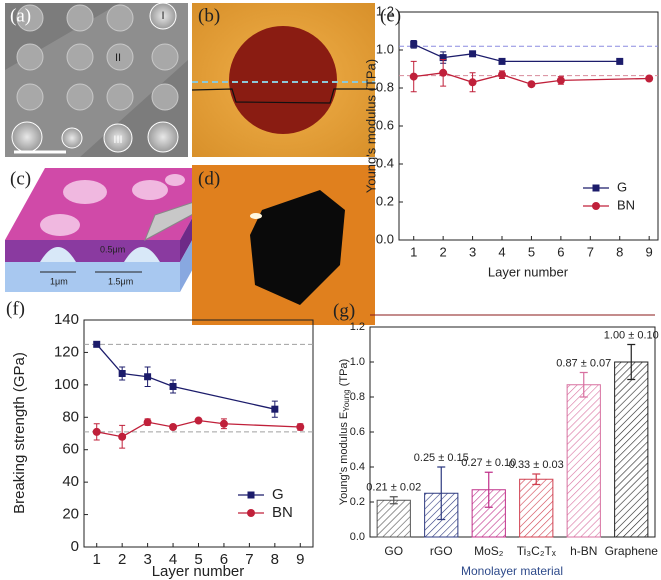 The image size is (661, 580). I want to click on y-tick-label: 40, so click(70, 481).